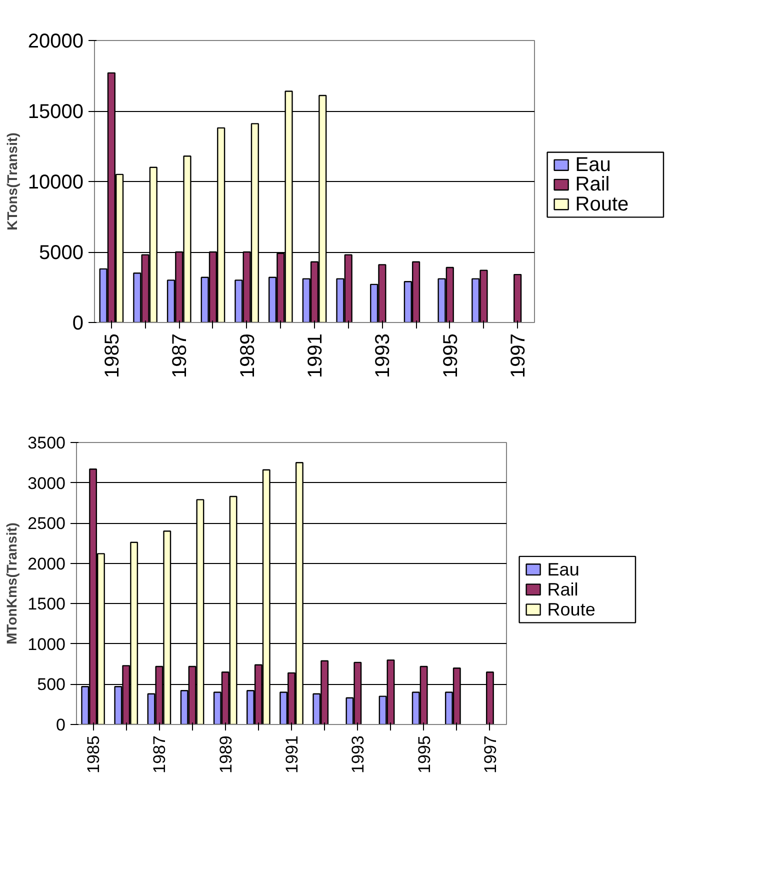 The image size is (780, 878). I want to click on y-tick-label: 20000, so click(56, 41).